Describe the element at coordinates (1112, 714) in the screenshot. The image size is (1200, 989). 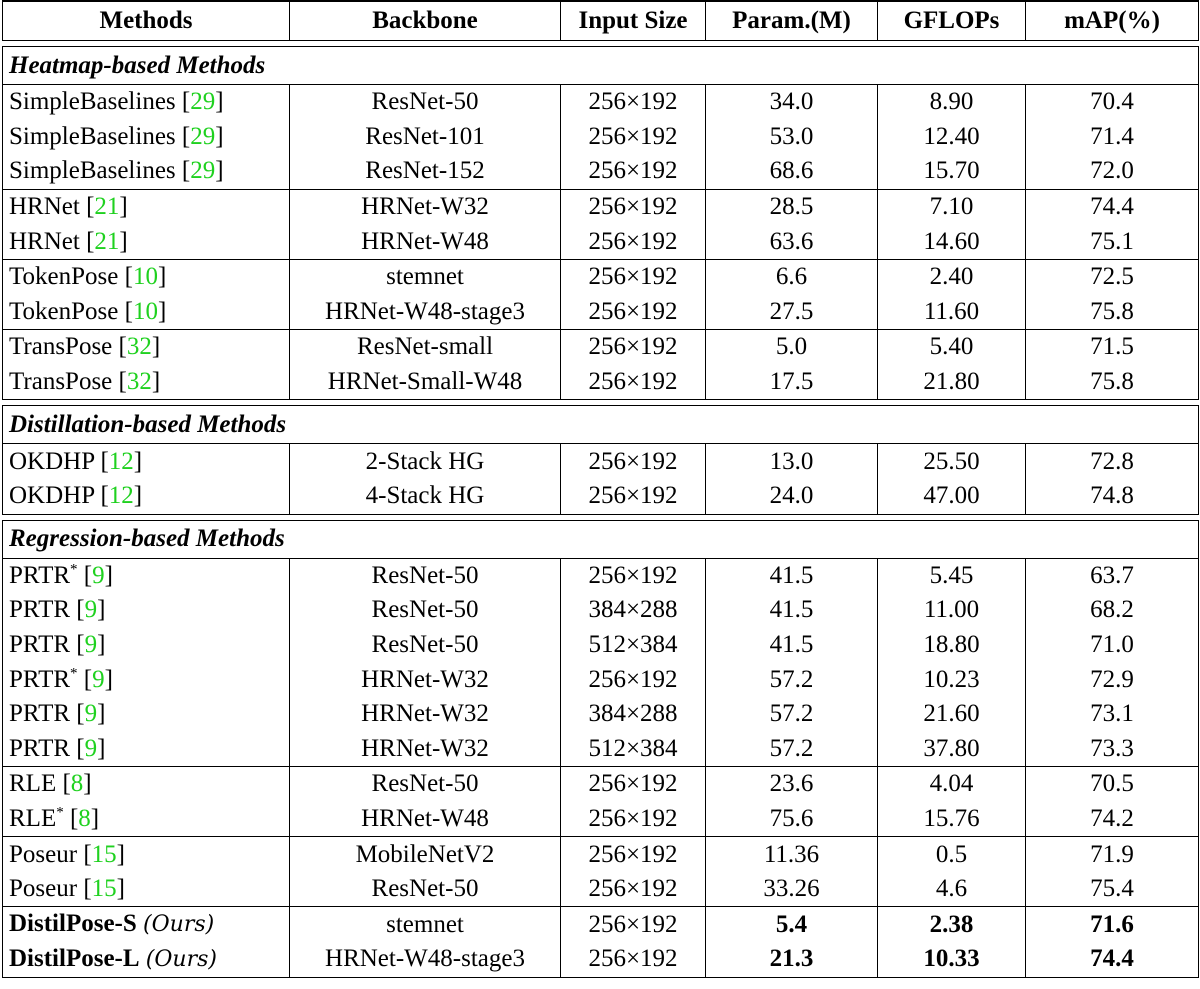
I see `map-cell: 73.1` at that location.